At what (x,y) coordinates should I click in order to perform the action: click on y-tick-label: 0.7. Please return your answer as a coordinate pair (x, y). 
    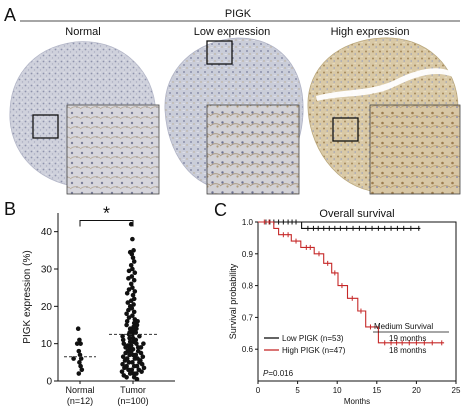
    Looking at the image, I should click on (248, 317).